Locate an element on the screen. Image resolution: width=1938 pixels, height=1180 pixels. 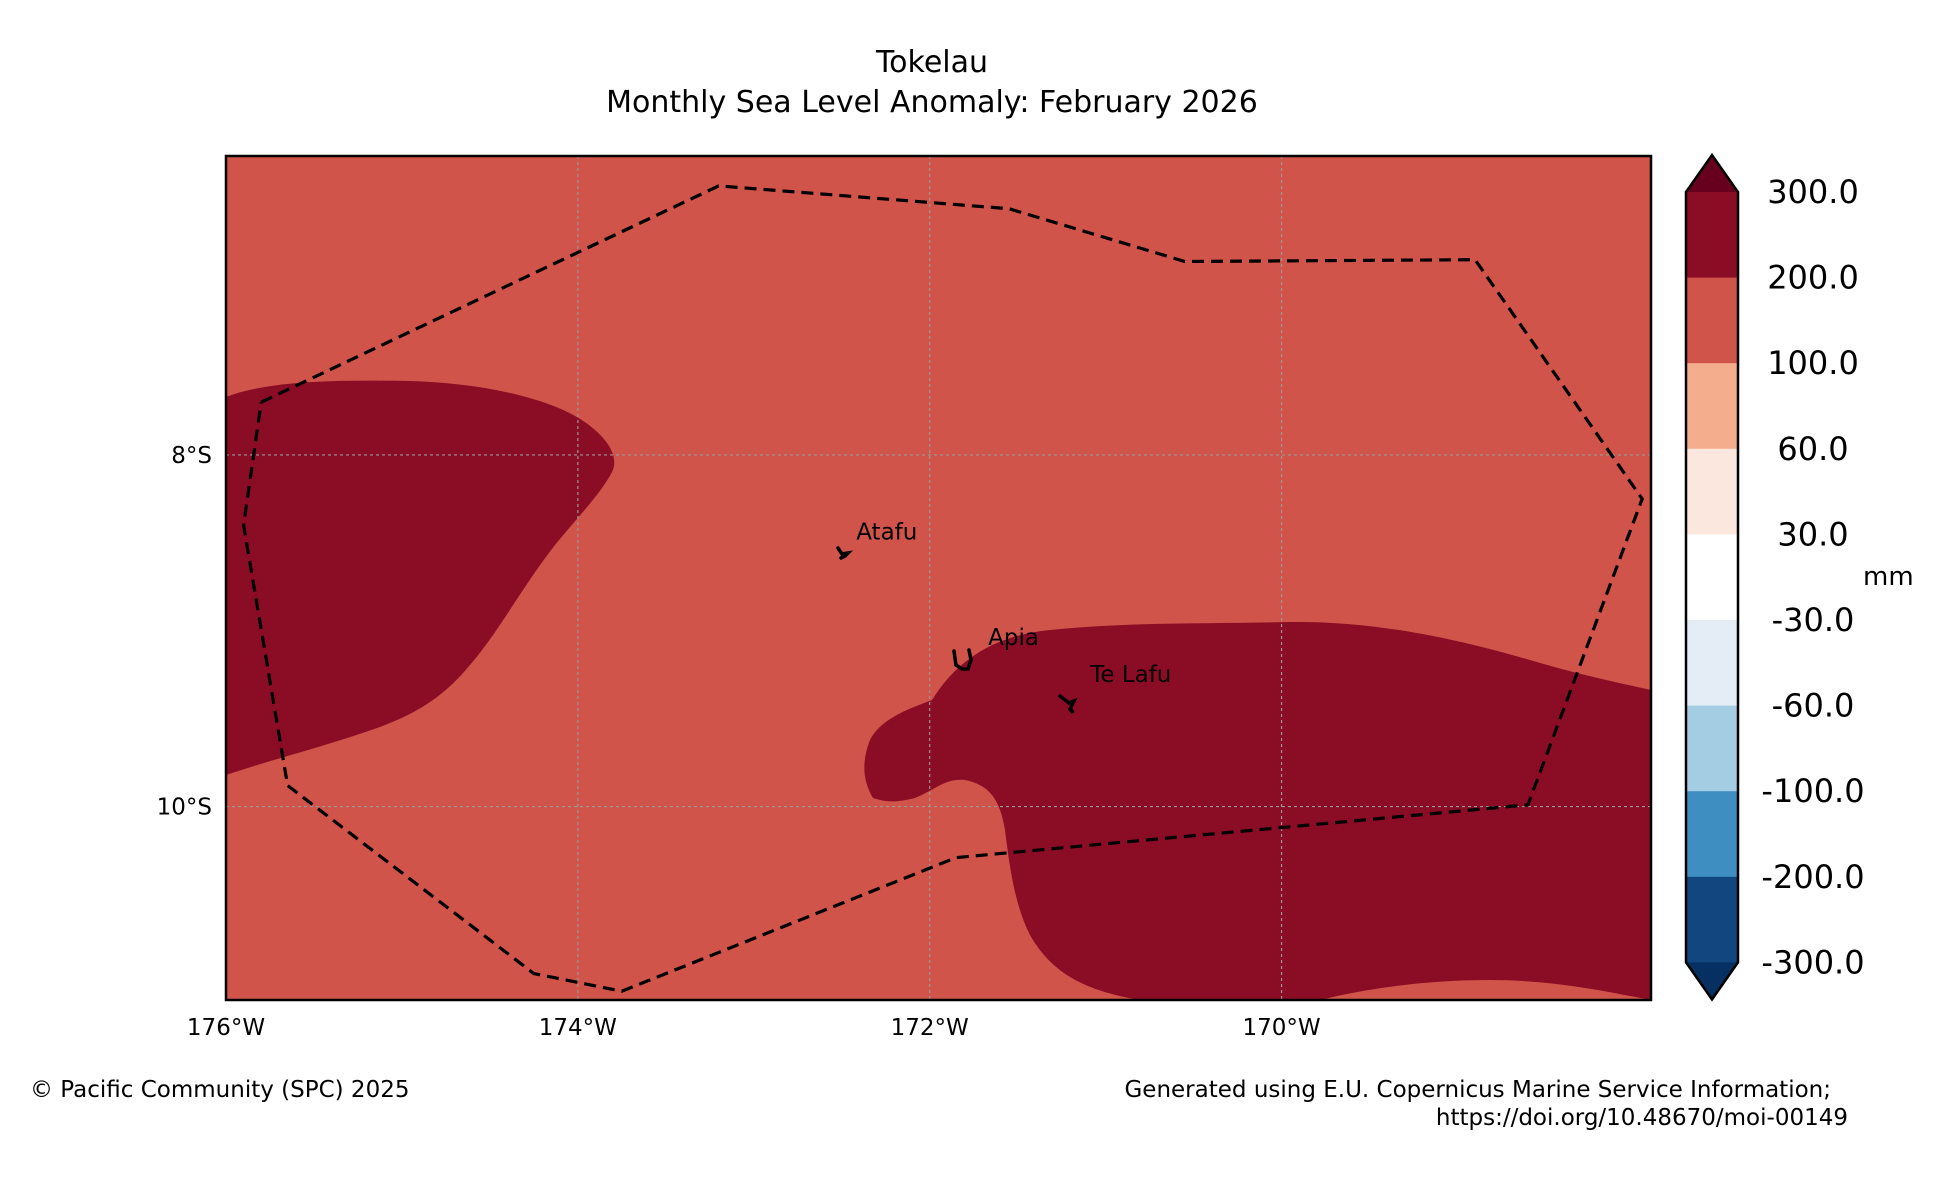
lon-tick-label: 174°W is located at coordinates (578, 1028).